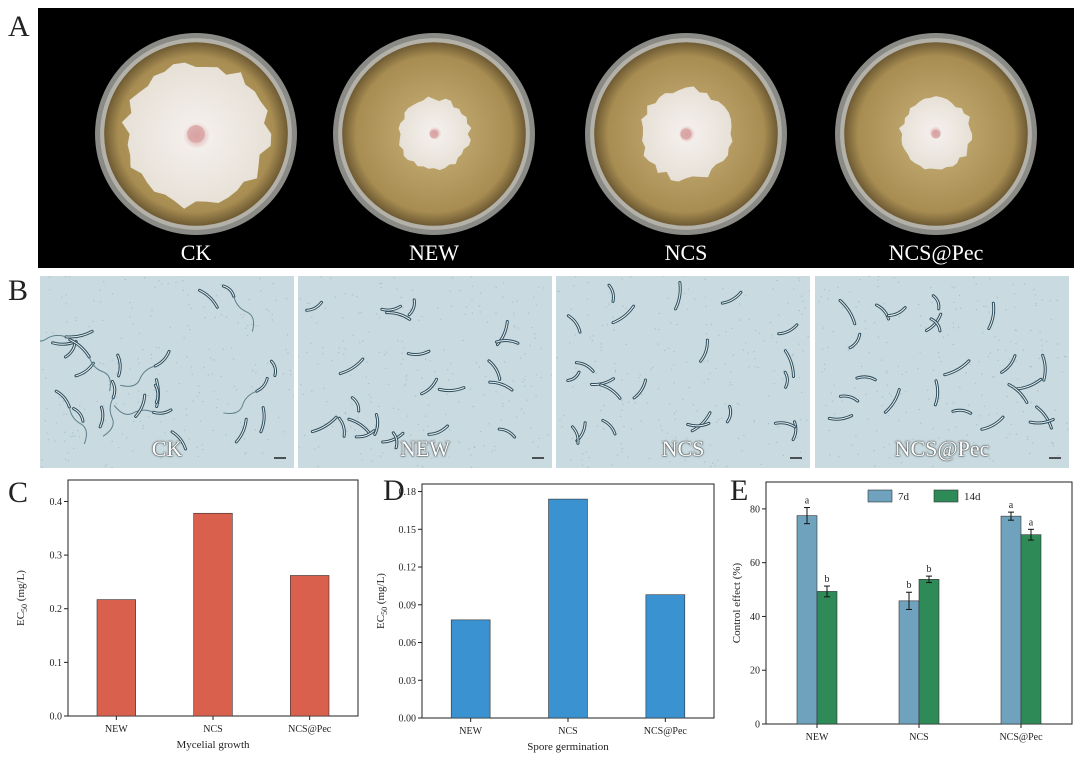 The width and height of the screenshot is (1080, 762). What do you see at coordinates (755, 509) in the screenshot?
I see `y-tick-label: 80` at bounding box center [755, 509].